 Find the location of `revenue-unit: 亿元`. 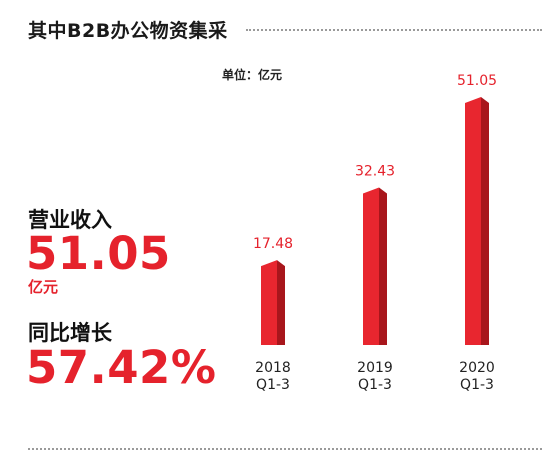

revenue-unit: 亿元 is located at coordinates (43, 287).